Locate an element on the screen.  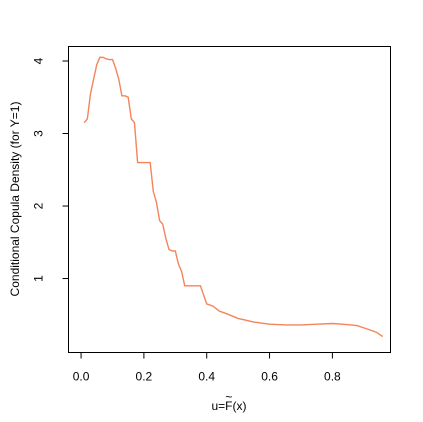
x-axis-title: u=F(x) is located at coordinates (228, 406).